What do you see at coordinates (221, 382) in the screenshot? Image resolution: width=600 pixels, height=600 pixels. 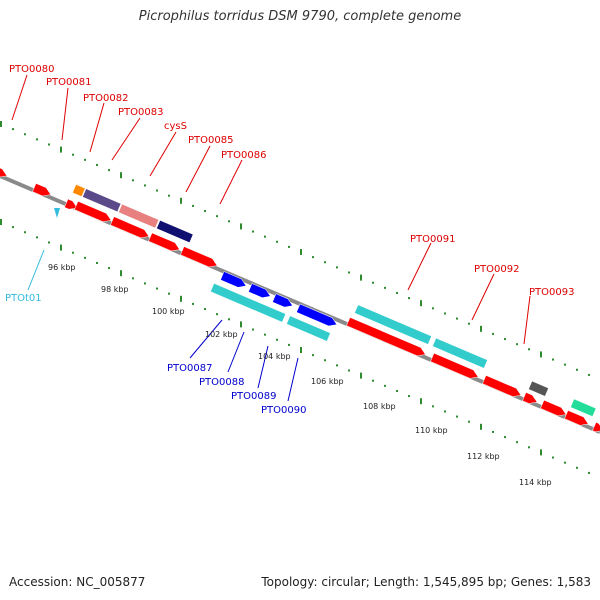 I see `gene-label: PTO0088` at bounding box center [221, 382].